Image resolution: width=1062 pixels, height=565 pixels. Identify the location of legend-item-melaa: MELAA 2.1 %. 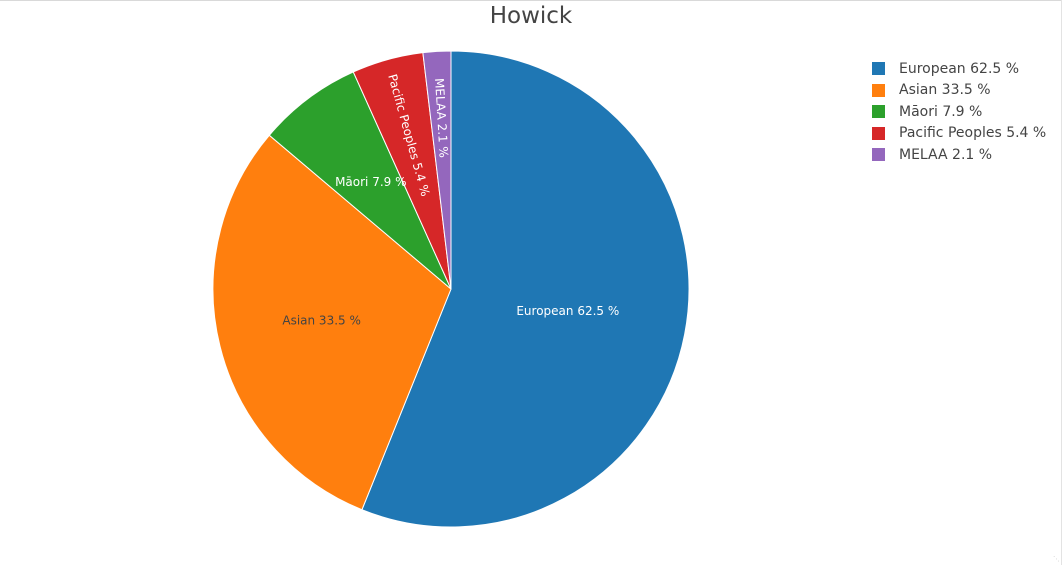
(959, 155).